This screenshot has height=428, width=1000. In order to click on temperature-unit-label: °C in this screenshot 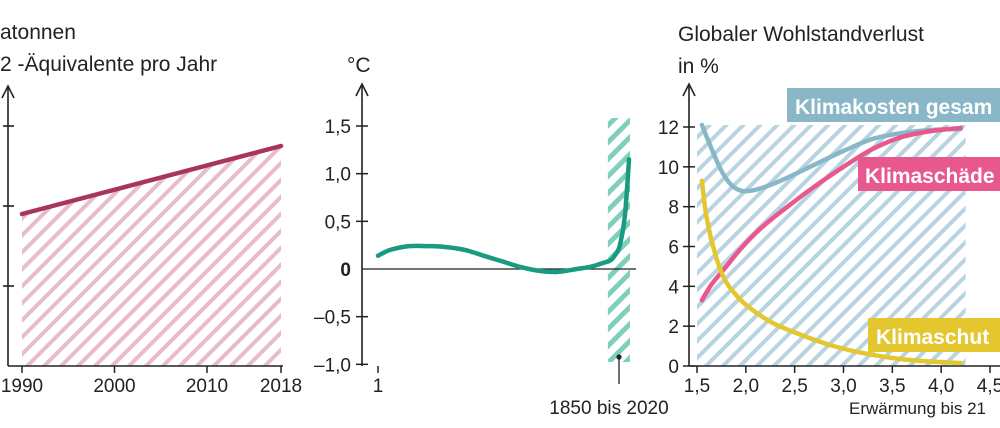, I will do `click(359, 65)`.